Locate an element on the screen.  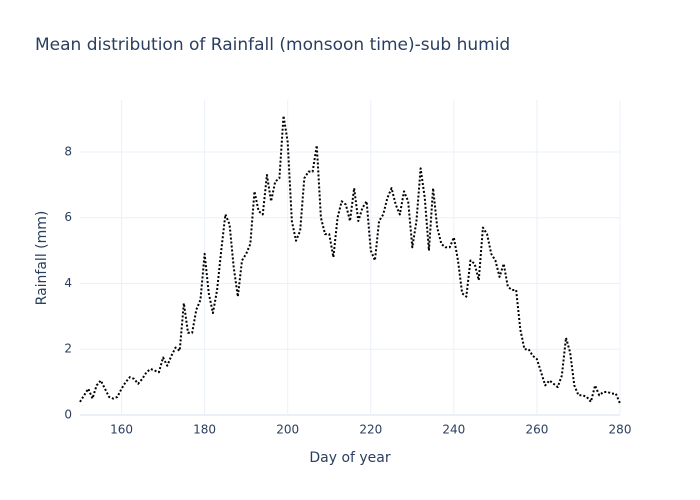
x-axis-title: Day of year is located at coordinates (350, 458).